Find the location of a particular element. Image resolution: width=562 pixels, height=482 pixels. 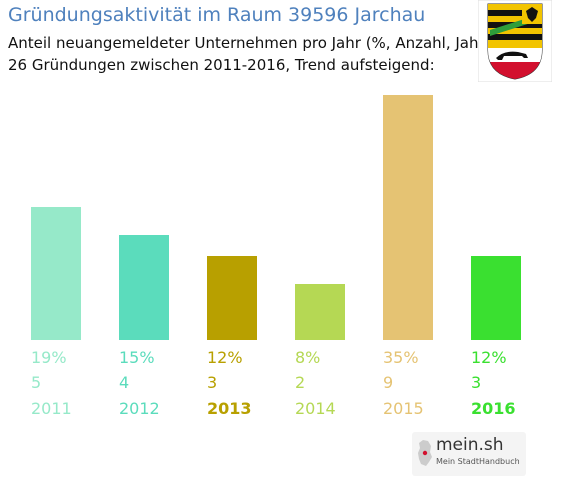

year-label-2011: 2011 is located at coordinates (51, 408).